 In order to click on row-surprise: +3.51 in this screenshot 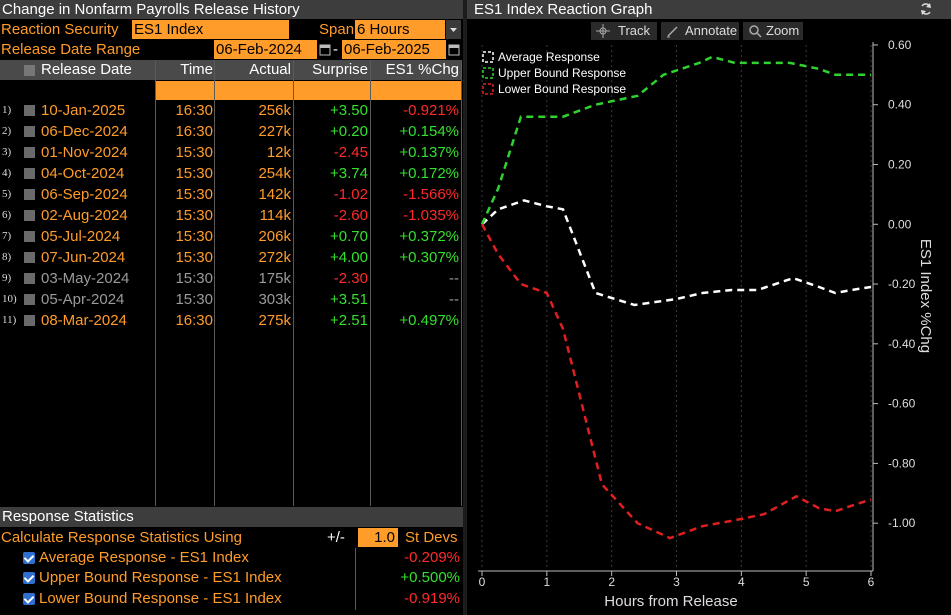, I will do `click(349, 299)`.